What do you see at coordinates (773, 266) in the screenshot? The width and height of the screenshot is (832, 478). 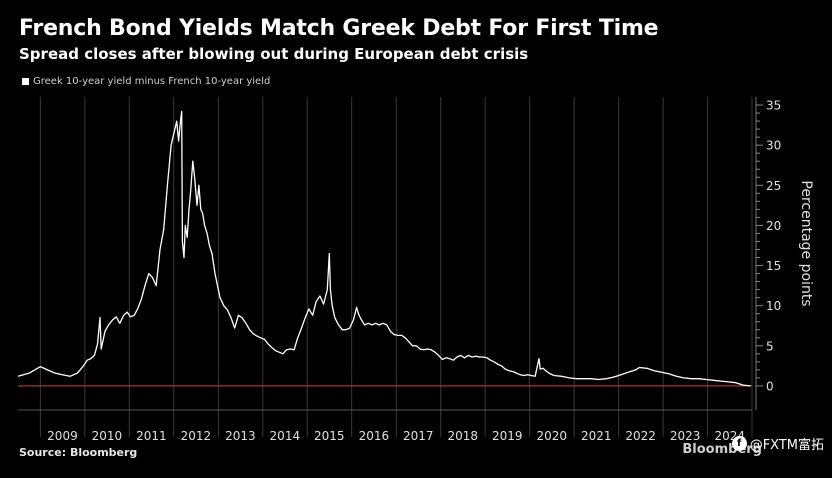 I see `y-tick-label: 15` at bounding box center [773, 266].